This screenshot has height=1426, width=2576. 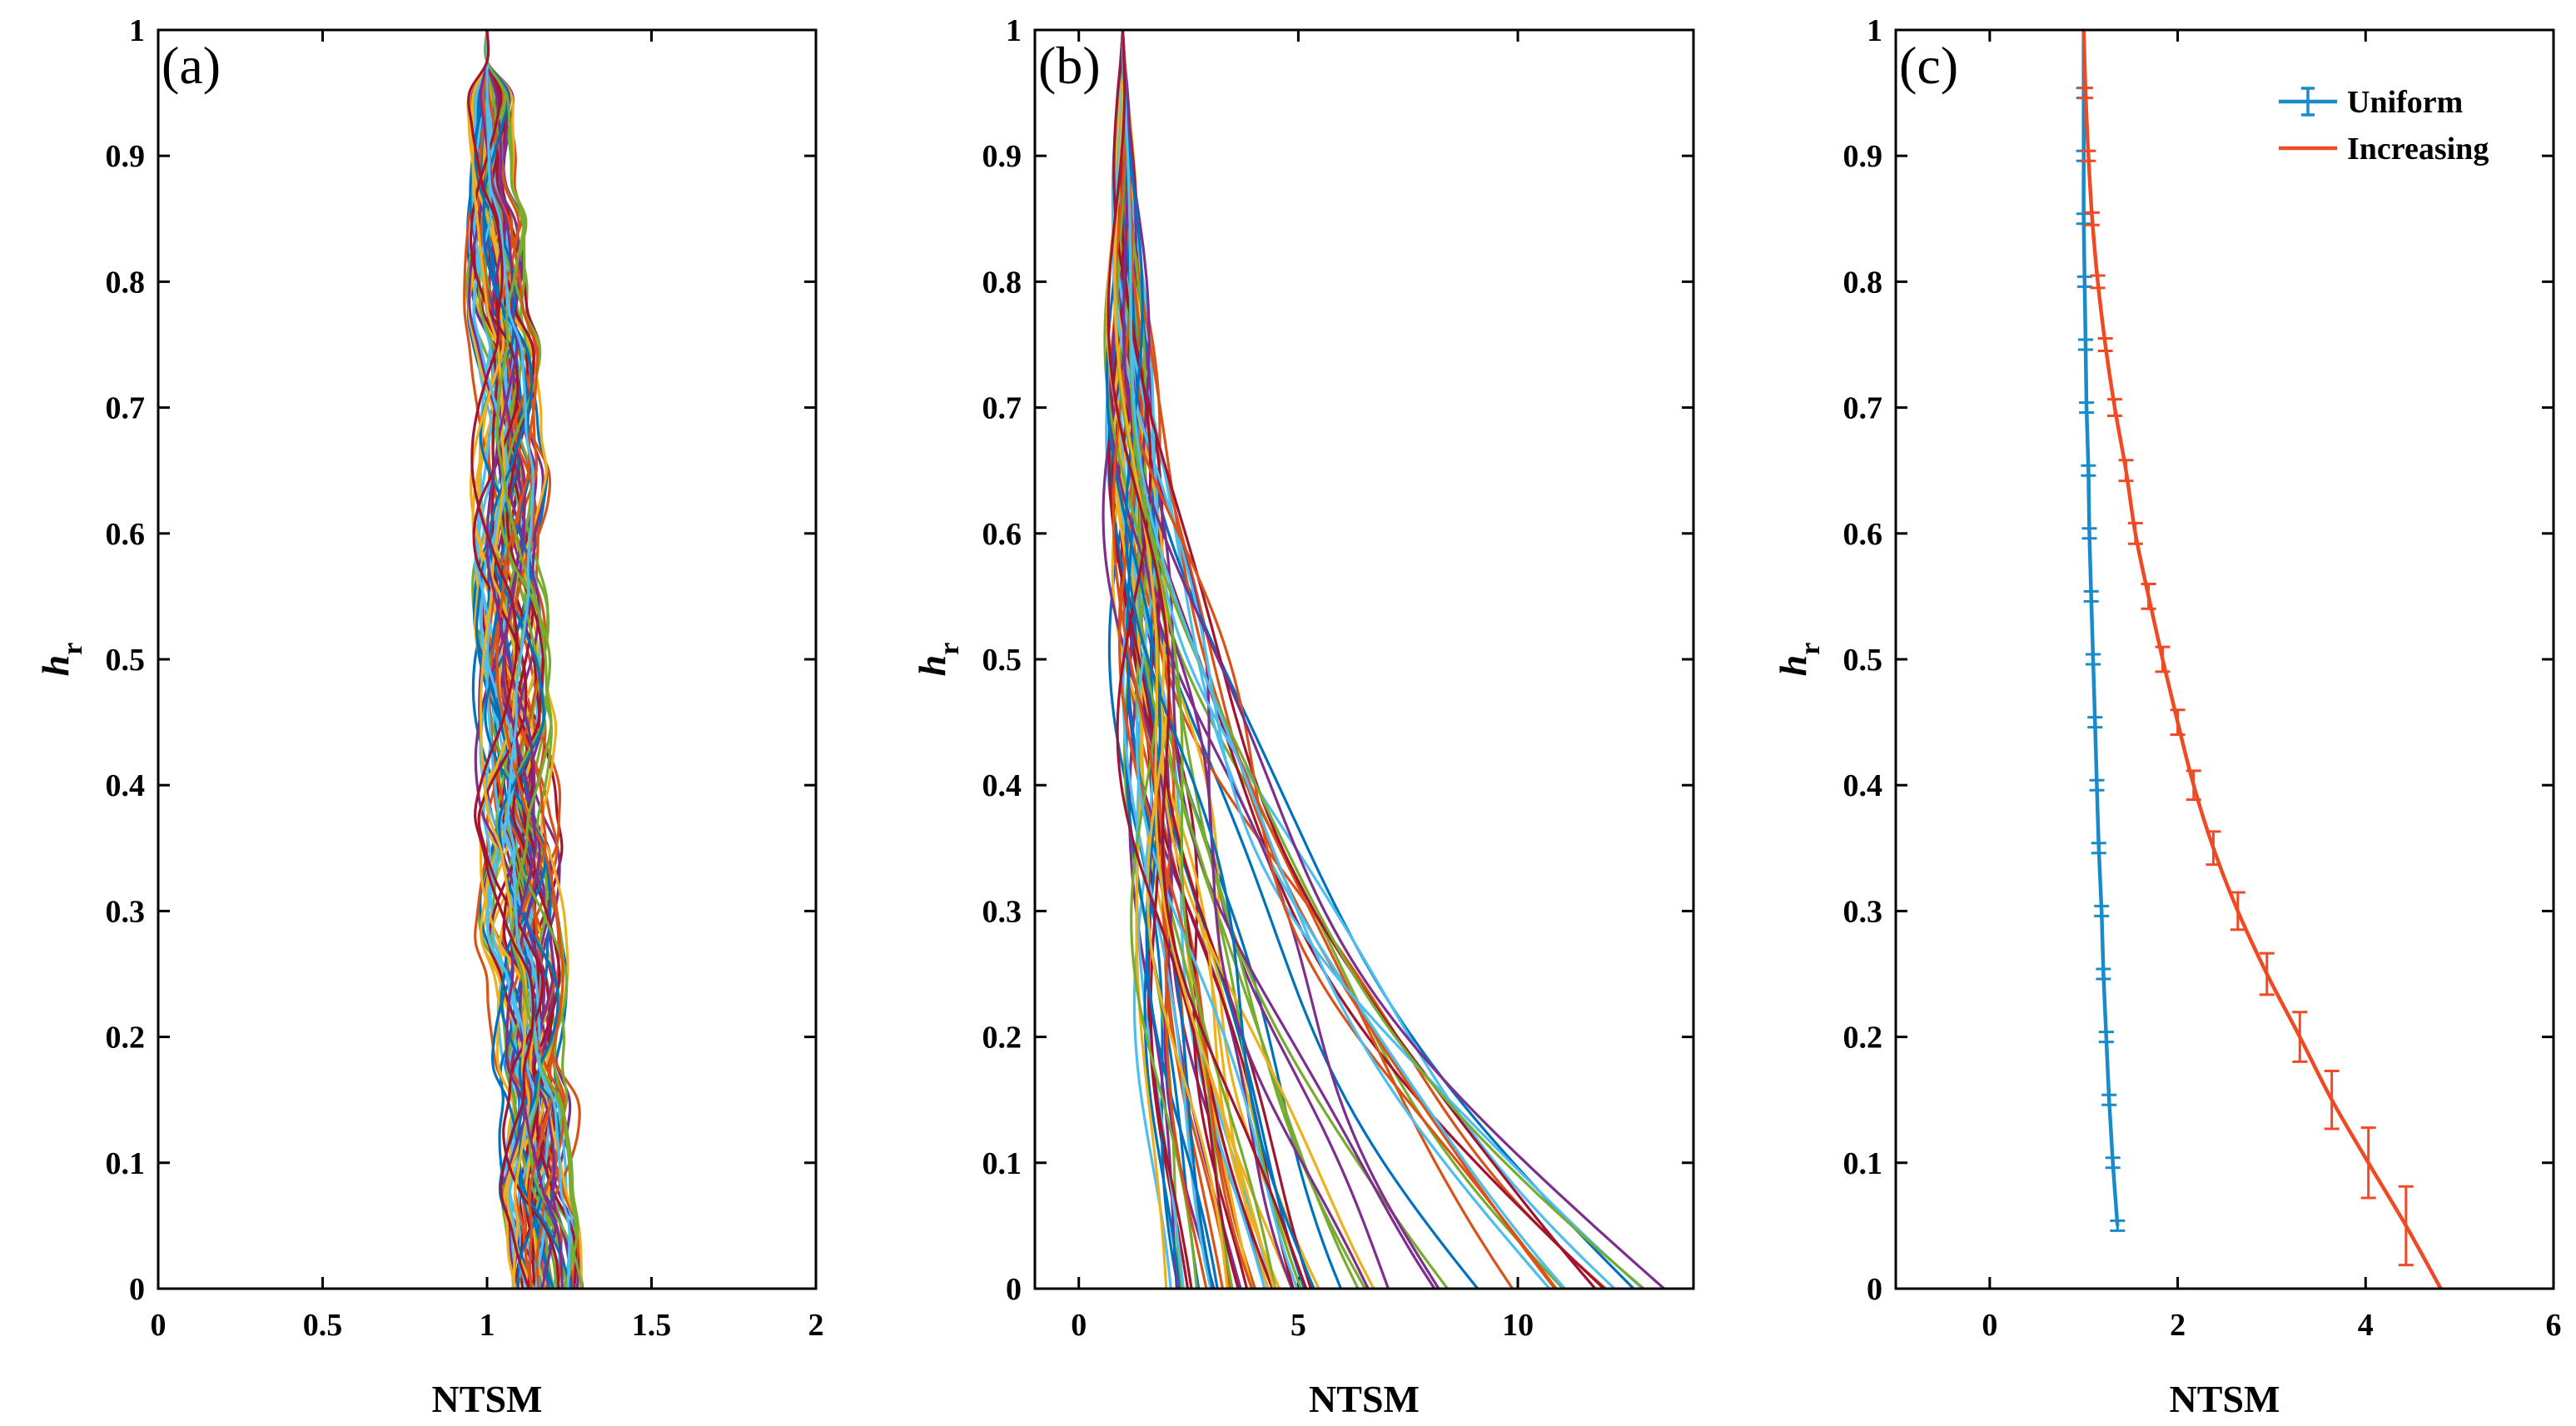 I want to click on legend: Uniform Increasing, so click(x=2384, y=125).